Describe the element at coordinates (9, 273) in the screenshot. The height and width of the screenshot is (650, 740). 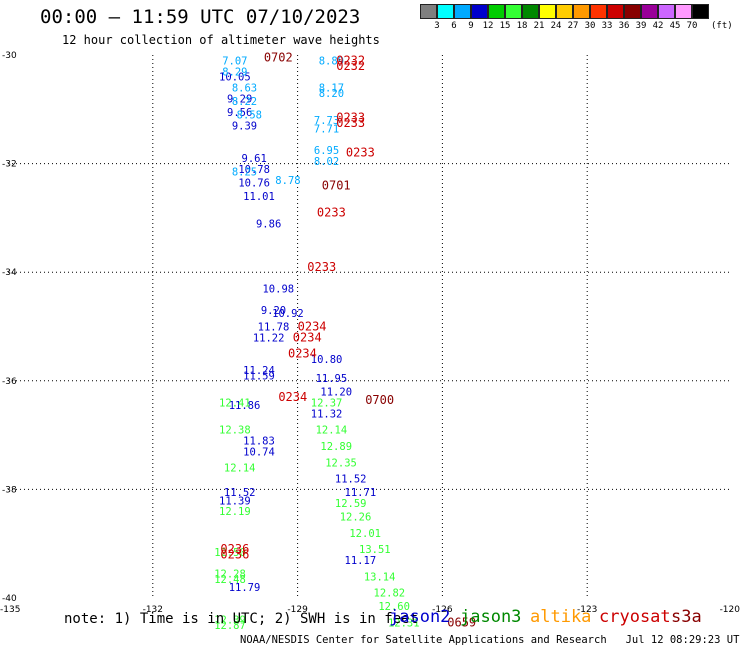
I see `y-tick-label: -34` at that location.